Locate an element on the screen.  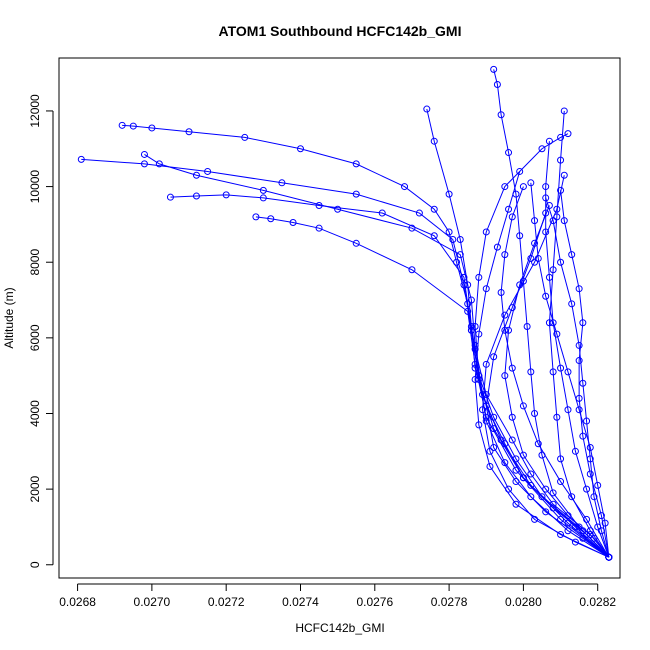
x-tick-label: 0.0268 is located at coordinates (77, 602).